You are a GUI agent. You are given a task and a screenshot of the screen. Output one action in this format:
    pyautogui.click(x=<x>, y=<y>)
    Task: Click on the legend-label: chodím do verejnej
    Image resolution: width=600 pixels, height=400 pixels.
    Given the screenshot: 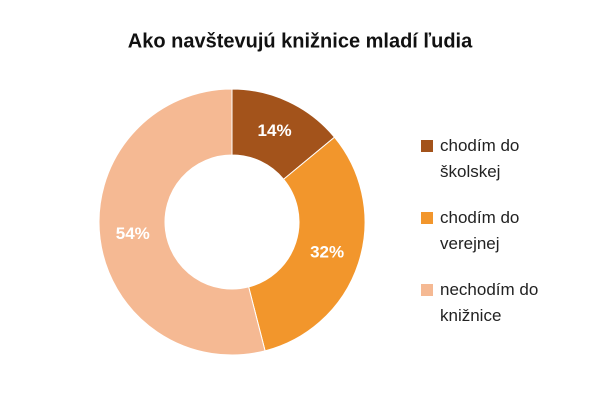 What is the action you would take?
    pyautogui.click(x=480, y=230)
    